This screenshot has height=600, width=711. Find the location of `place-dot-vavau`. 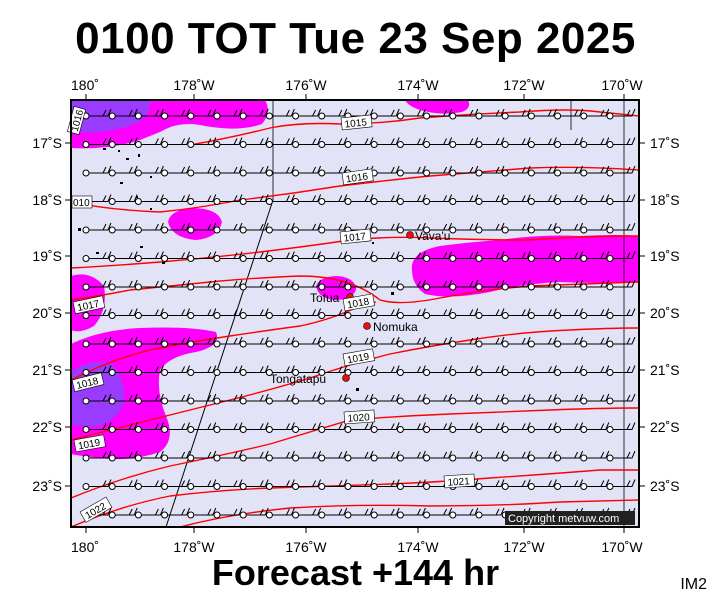

place-dot-vavau is located at coordinates (410, 235).